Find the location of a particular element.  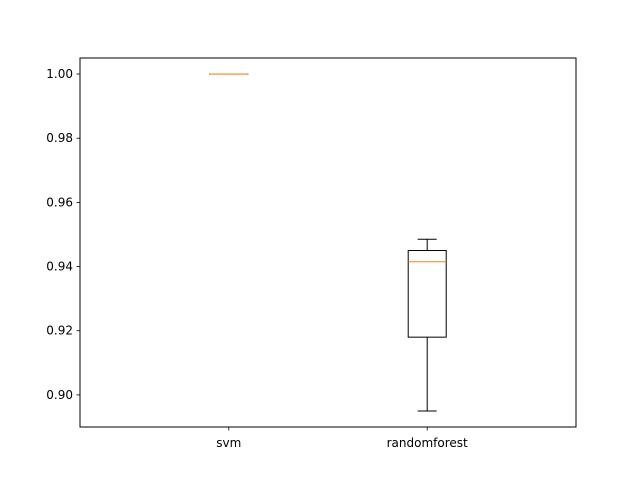

y-tick-label: 0.94 is located at coordinates (59, 267).